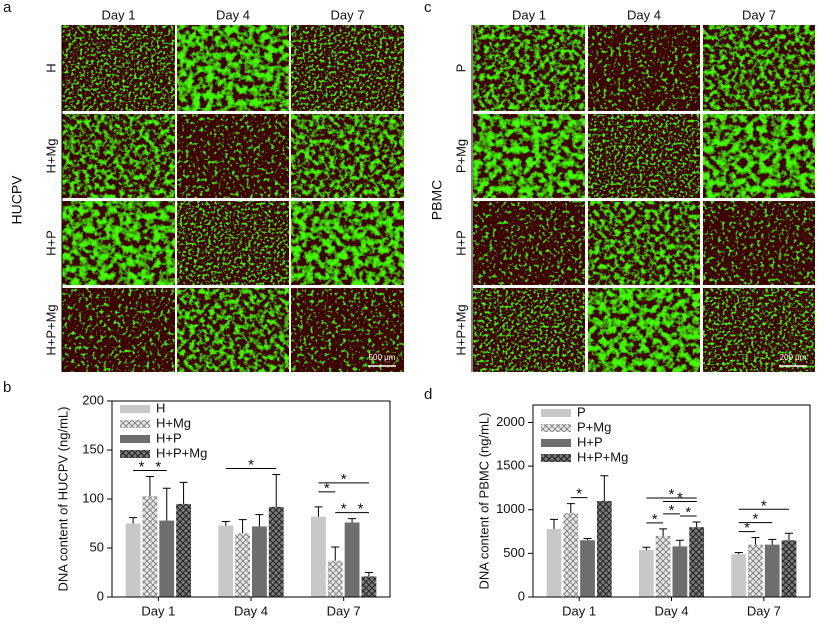  Describe the element at coordinates (594, 426) in the screenshot. I see `legend-label: P+Mg` at that location.